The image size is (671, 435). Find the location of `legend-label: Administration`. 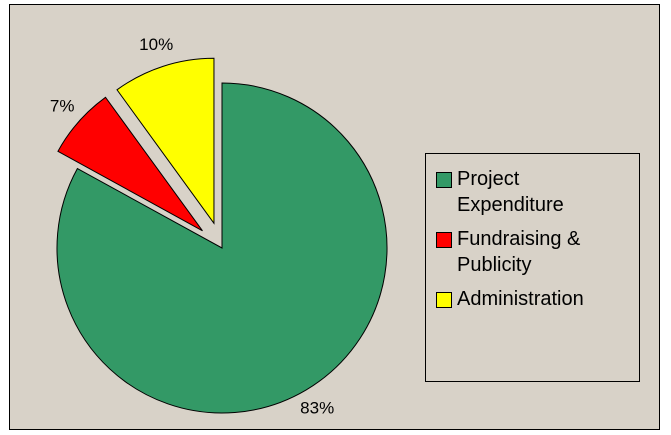

legend-label: Administration is located at coordinates (520, 299).